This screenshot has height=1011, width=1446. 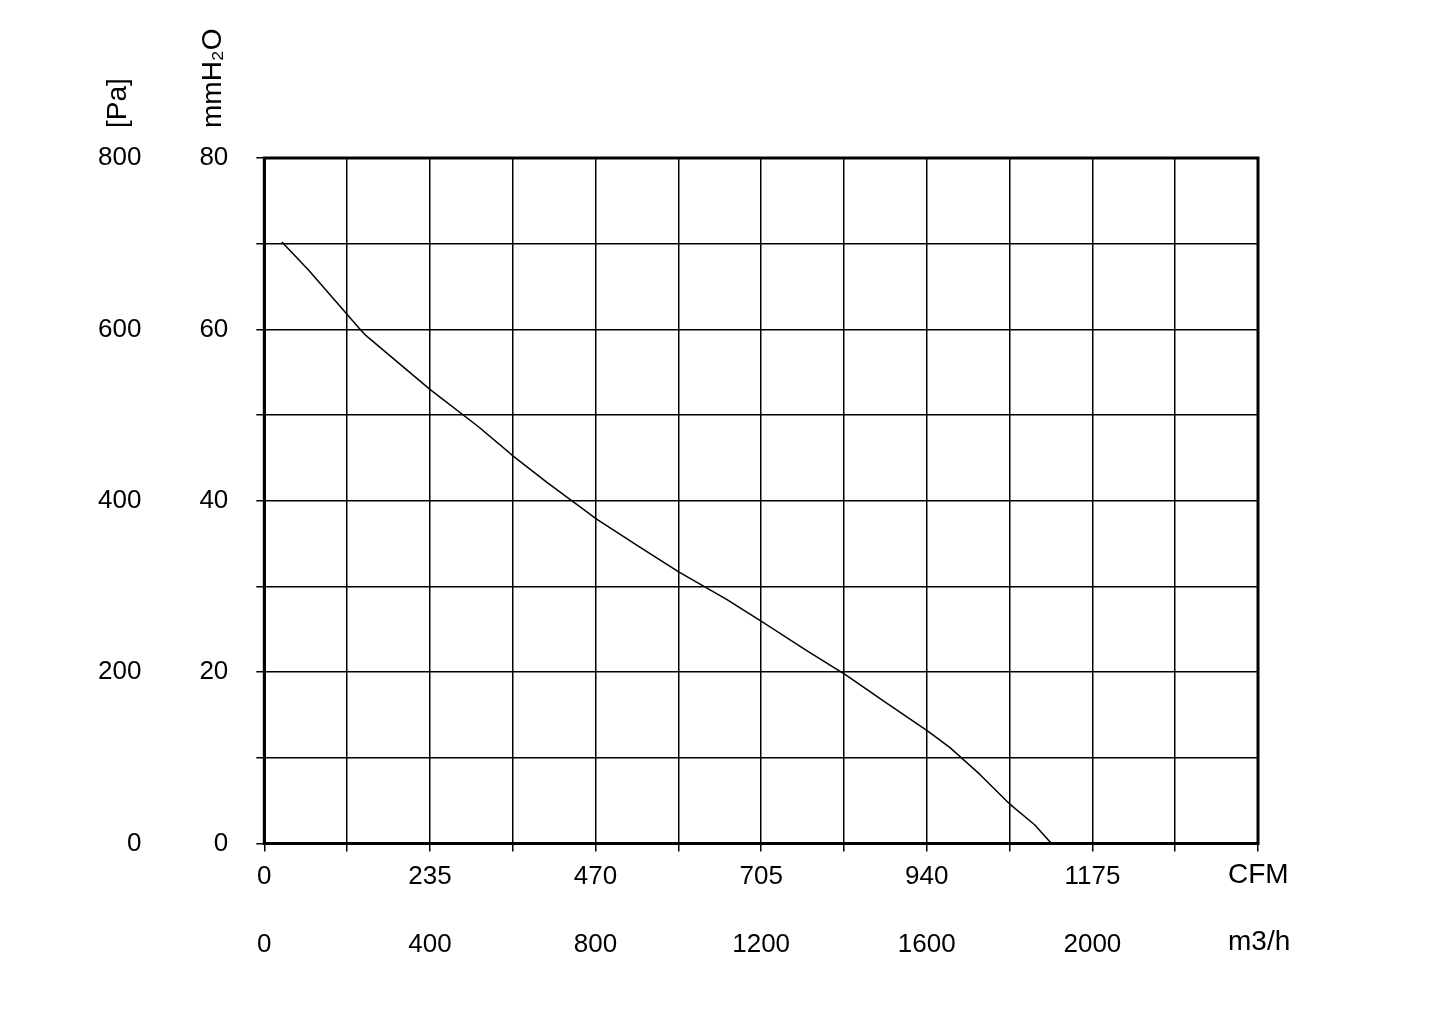 I want to click on y-tick-label: 800, so click(x=119, y=156).